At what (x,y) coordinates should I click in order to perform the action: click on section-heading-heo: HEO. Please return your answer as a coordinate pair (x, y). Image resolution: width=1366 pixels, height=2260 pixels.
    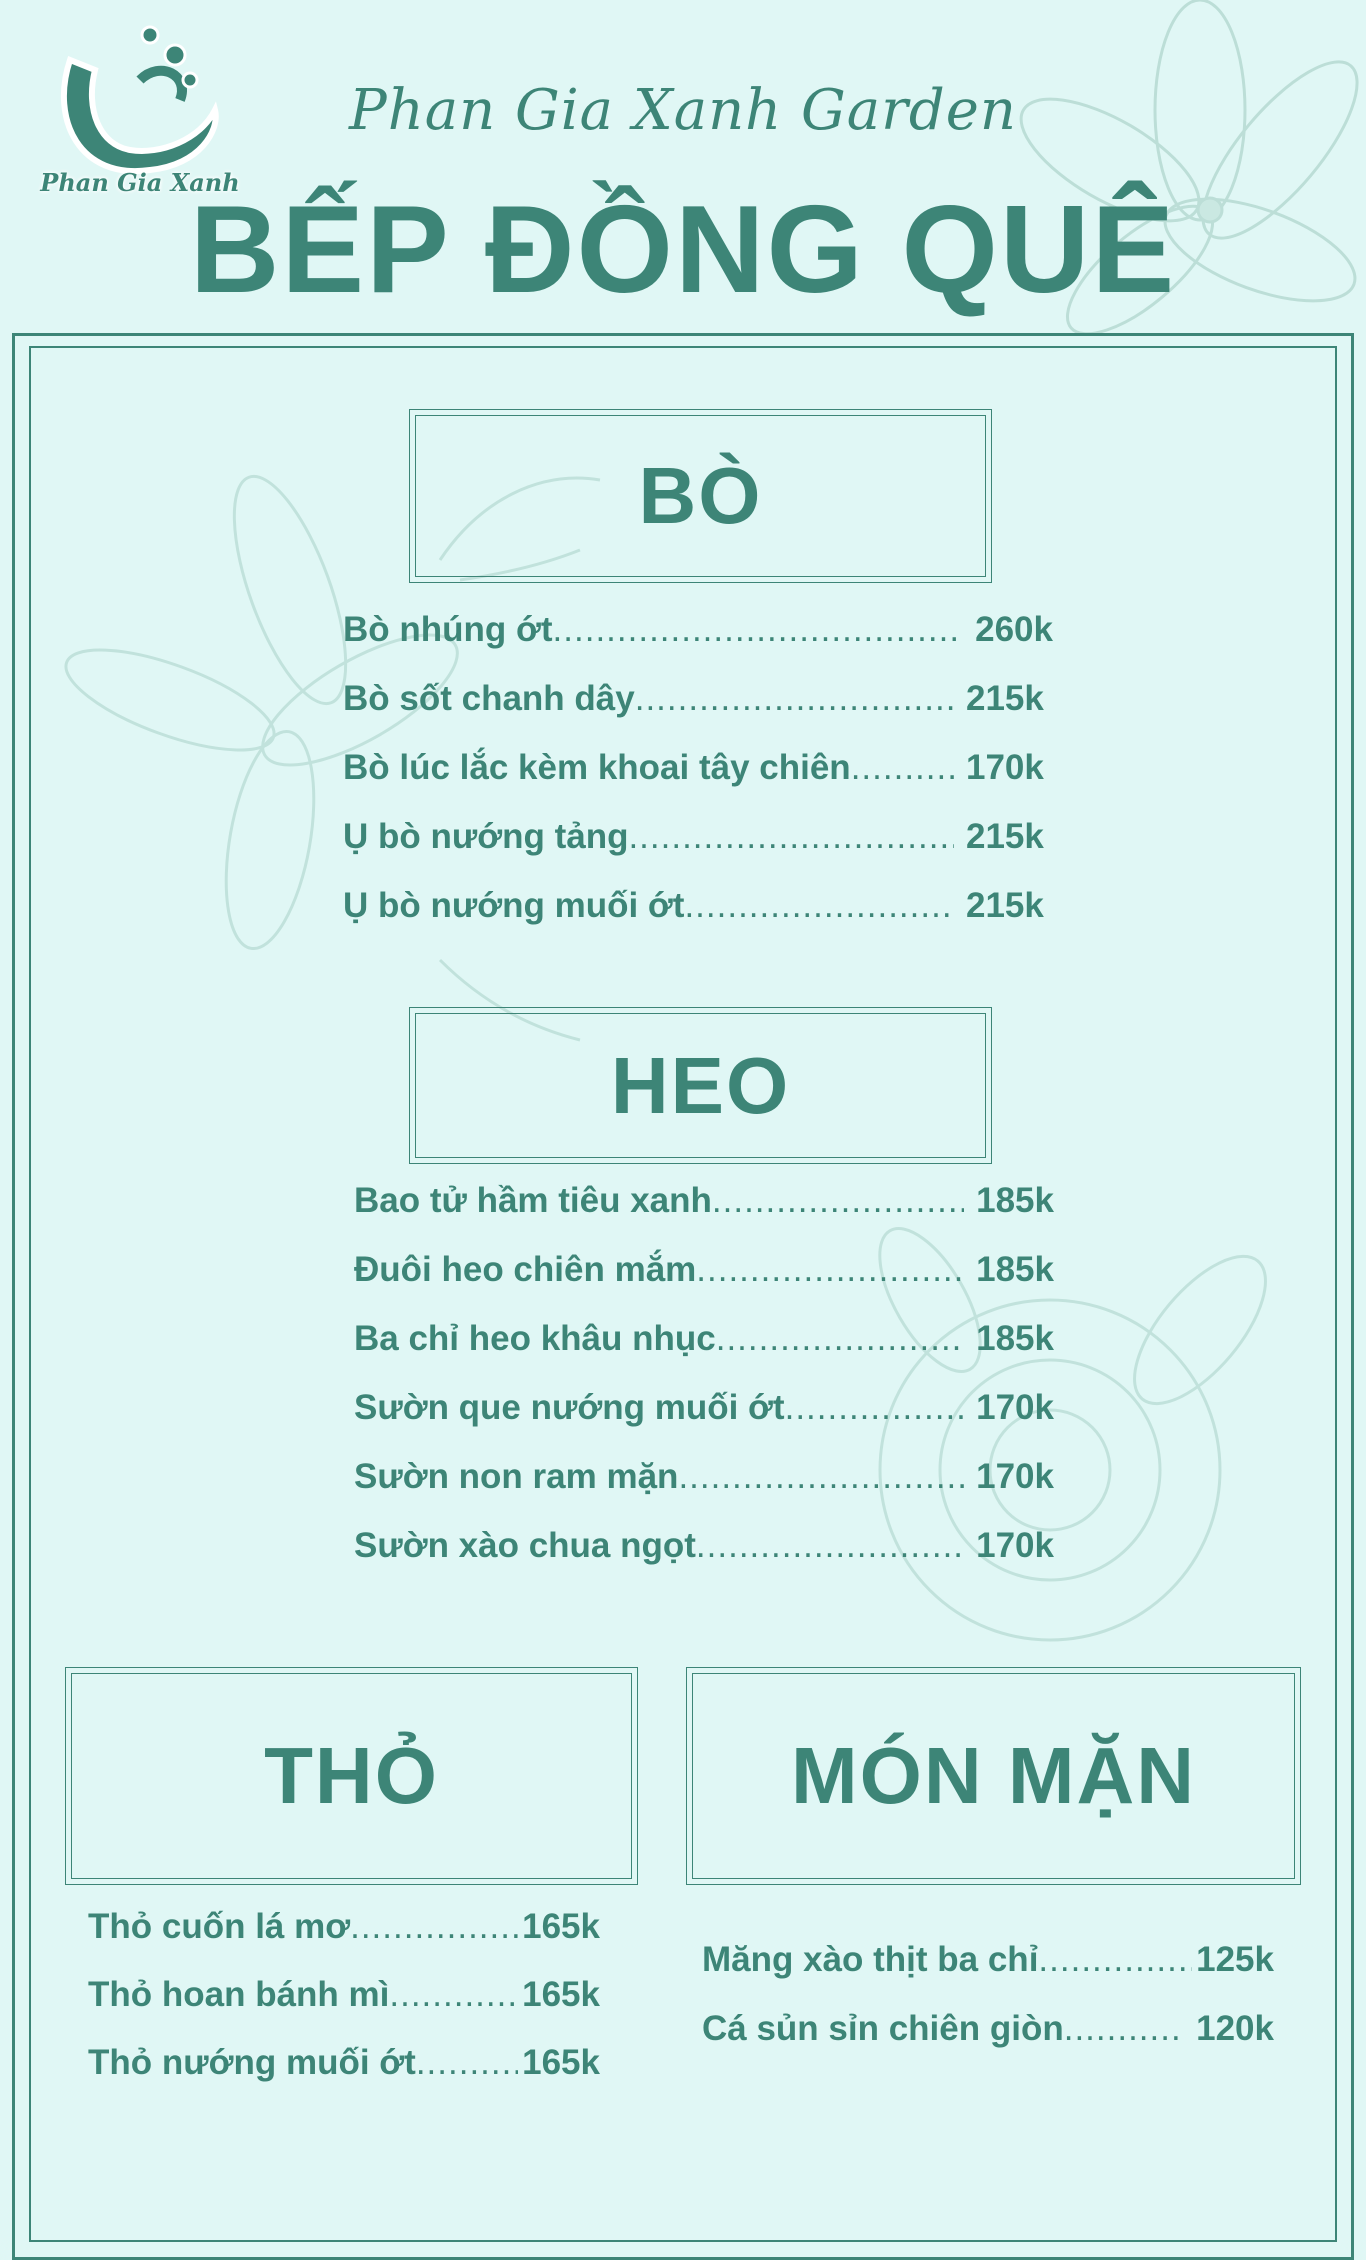
    Looking at the image, I should click on (700, 1085).